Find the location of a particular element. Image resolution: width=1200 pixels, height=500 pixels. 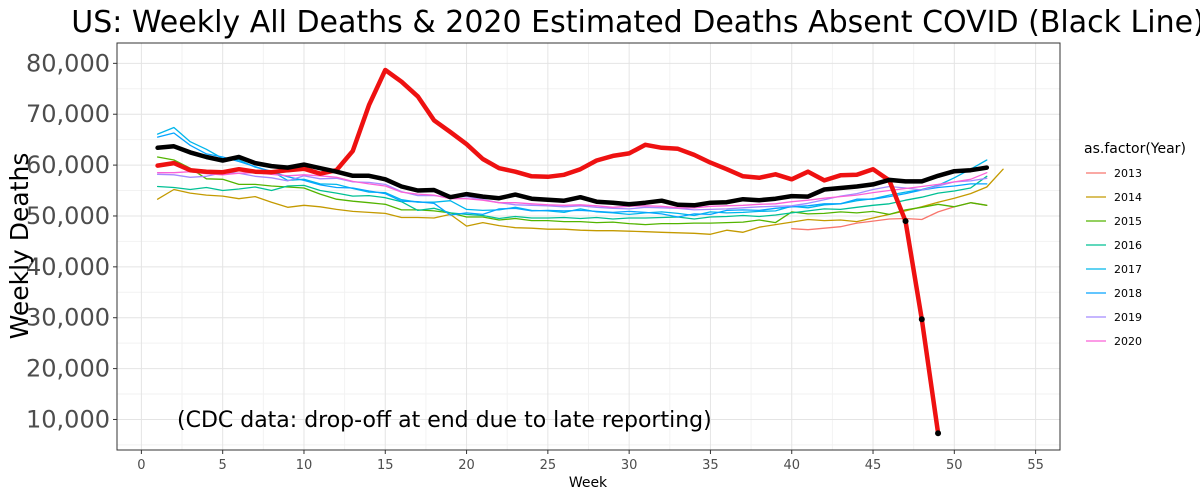

x-axis-label: Week is located at coordinates (588, 483).